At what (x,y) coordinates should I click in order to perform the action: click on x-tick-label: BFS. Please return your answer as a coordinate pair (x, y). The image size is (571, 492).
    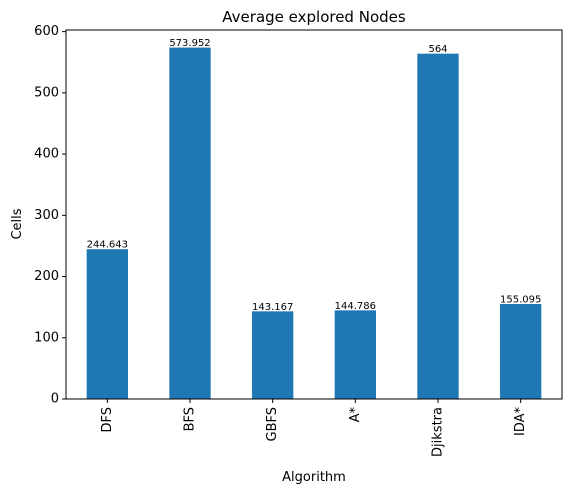
    Looking at the image, I should click on (190, 419).